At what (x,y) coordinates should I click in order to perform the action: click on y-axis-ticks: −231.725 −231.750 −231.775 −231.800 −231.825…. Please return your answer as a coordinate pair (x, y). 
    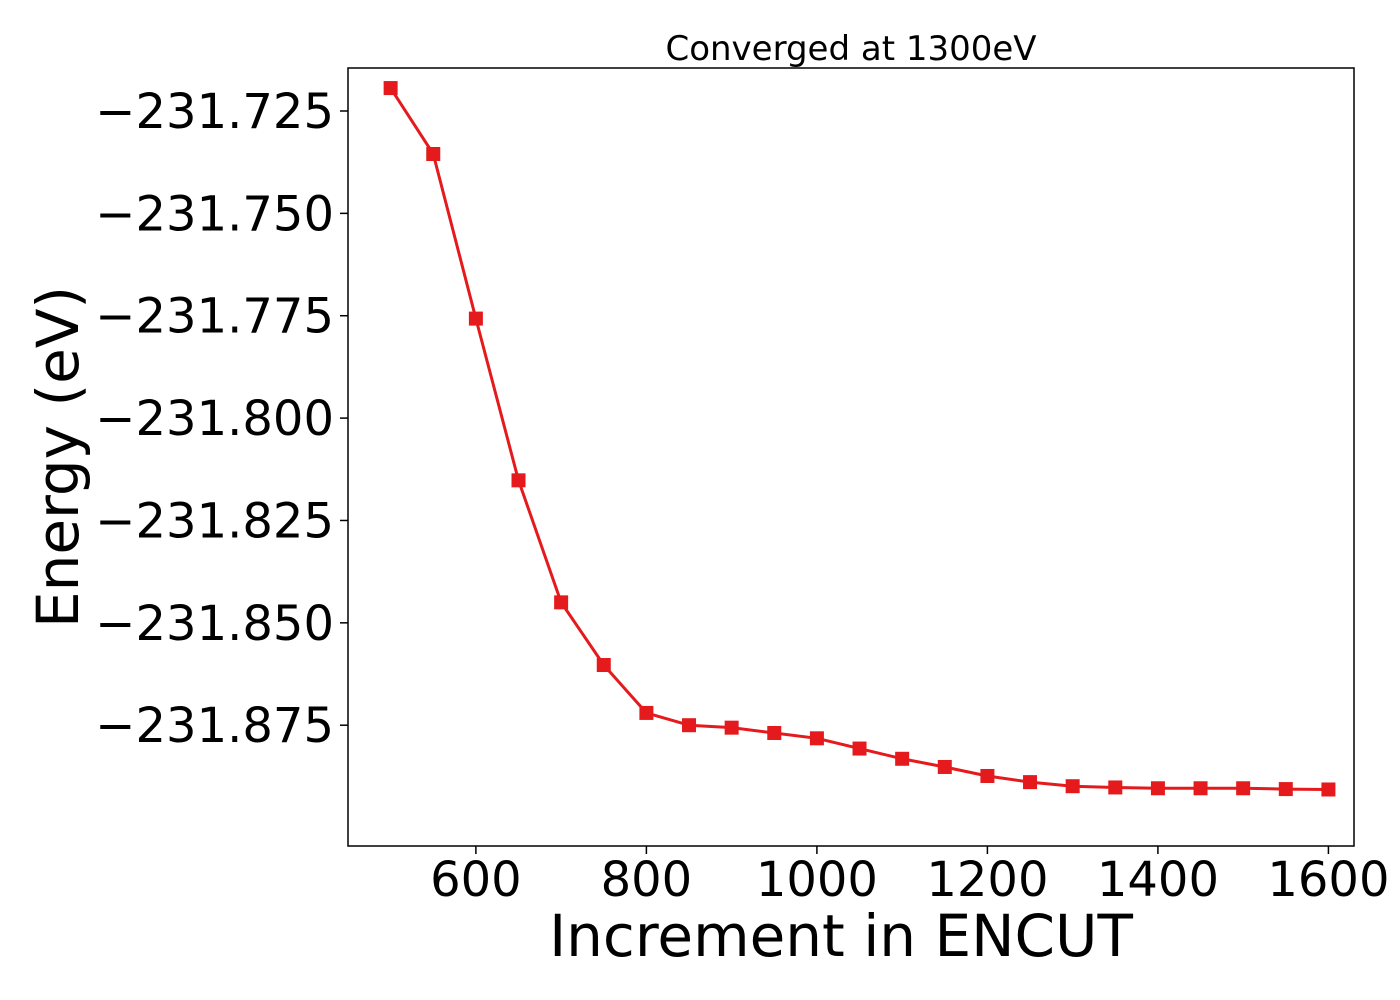
    Looking at the image, I should click on (221, 419).